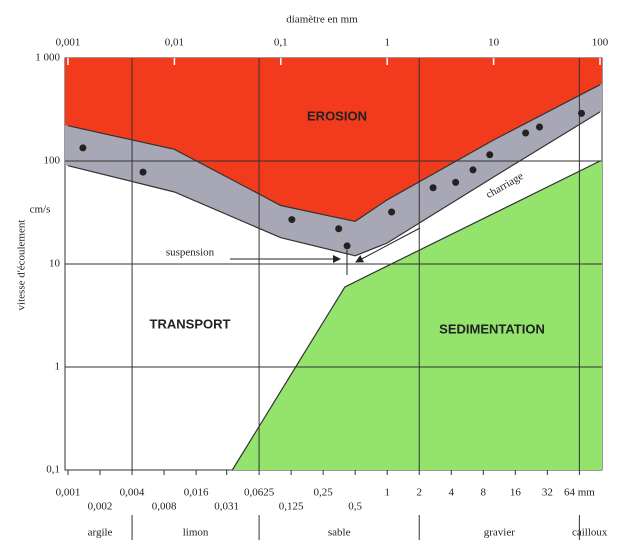 The width and height of the screenshot is (641, 545). Describe the element at coordinates (22, 265) in the screenshot. I see `y-axis-title: vitesse d'écoulement` at that location.